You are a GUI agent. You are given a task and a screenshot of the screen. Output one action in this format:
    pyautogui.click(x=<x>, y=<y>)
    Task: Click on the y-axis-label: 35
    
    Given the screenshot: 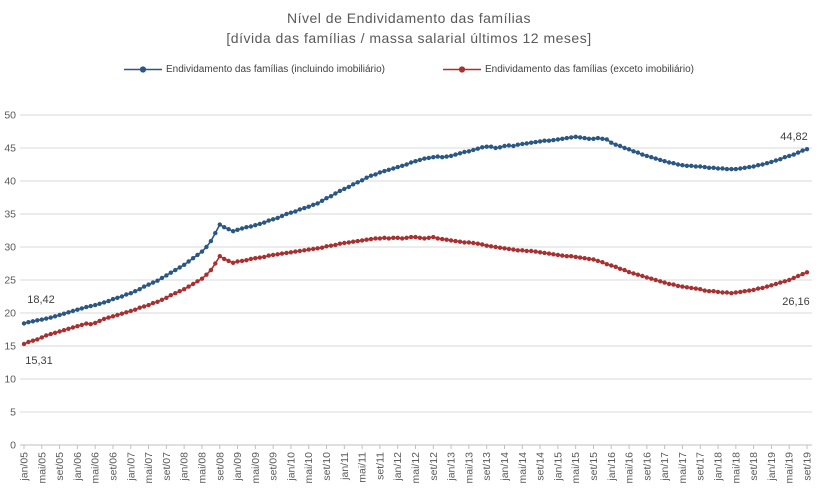 What is the action you would take?
    pyautogui.click(x=10, y=215)
    